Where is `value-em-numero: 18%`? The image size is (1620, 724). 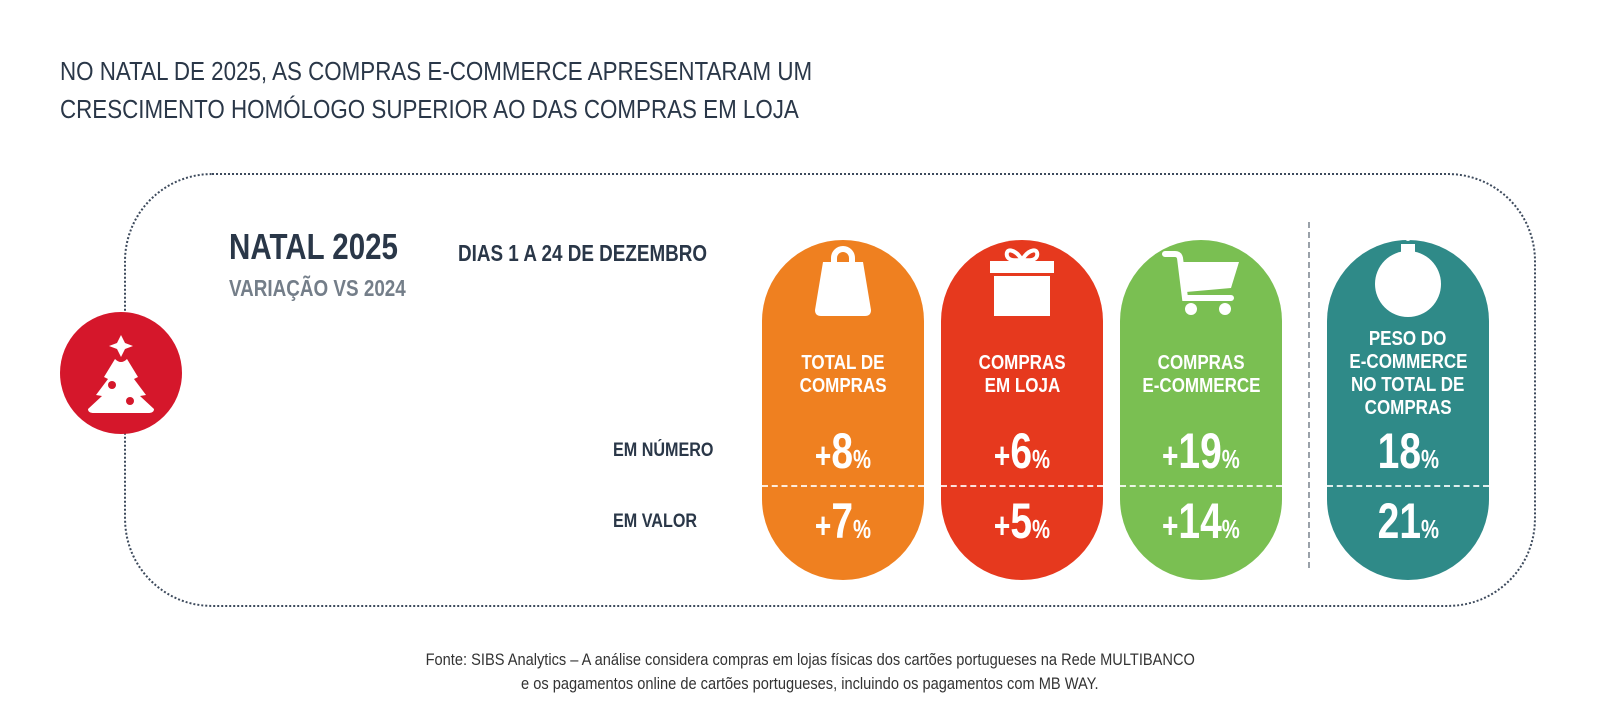 value-em-numero: 18% is located at coordinates (1408, 451).